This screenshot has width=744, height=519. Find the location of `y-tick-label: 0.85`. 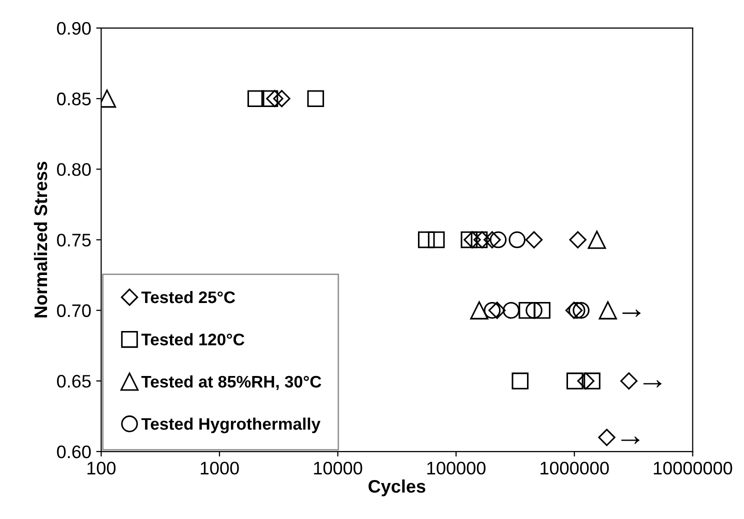

y-tick-label: 0.85 is located at coordinates (74, 99).